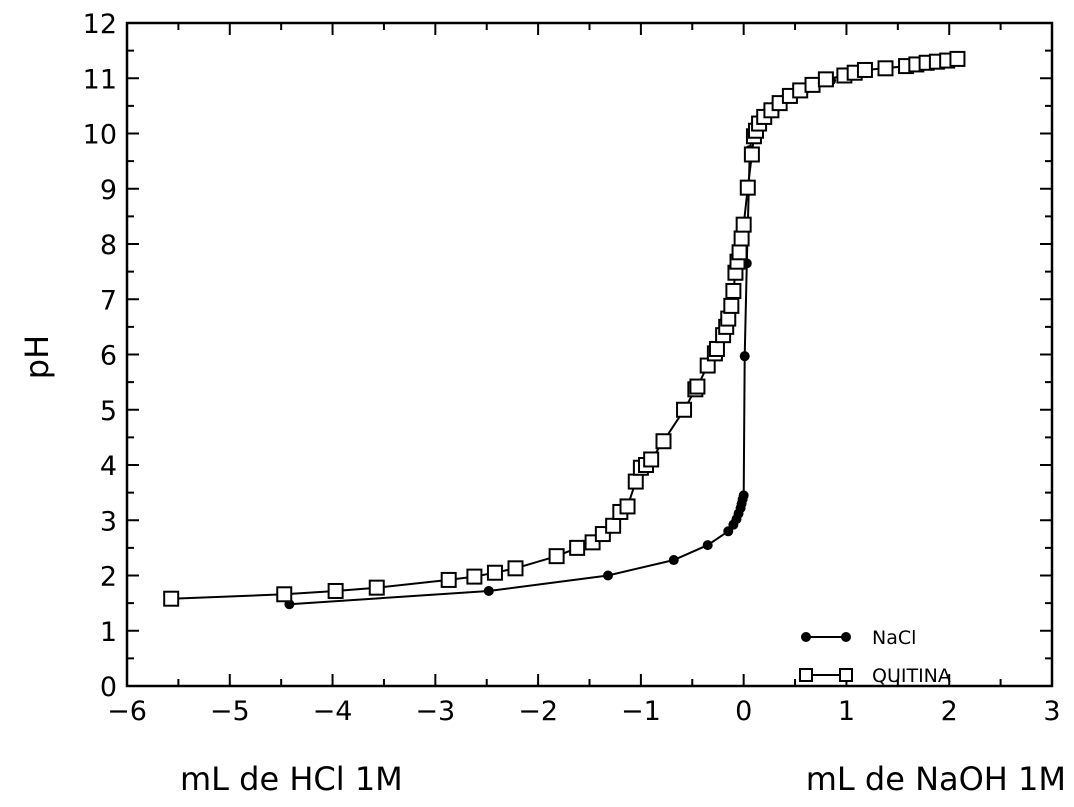 This screenshot has height=807, width=1074. Describe the element at coordinates (333, 711) in the screenshot. I see `x-tick-label: −4` at that location.